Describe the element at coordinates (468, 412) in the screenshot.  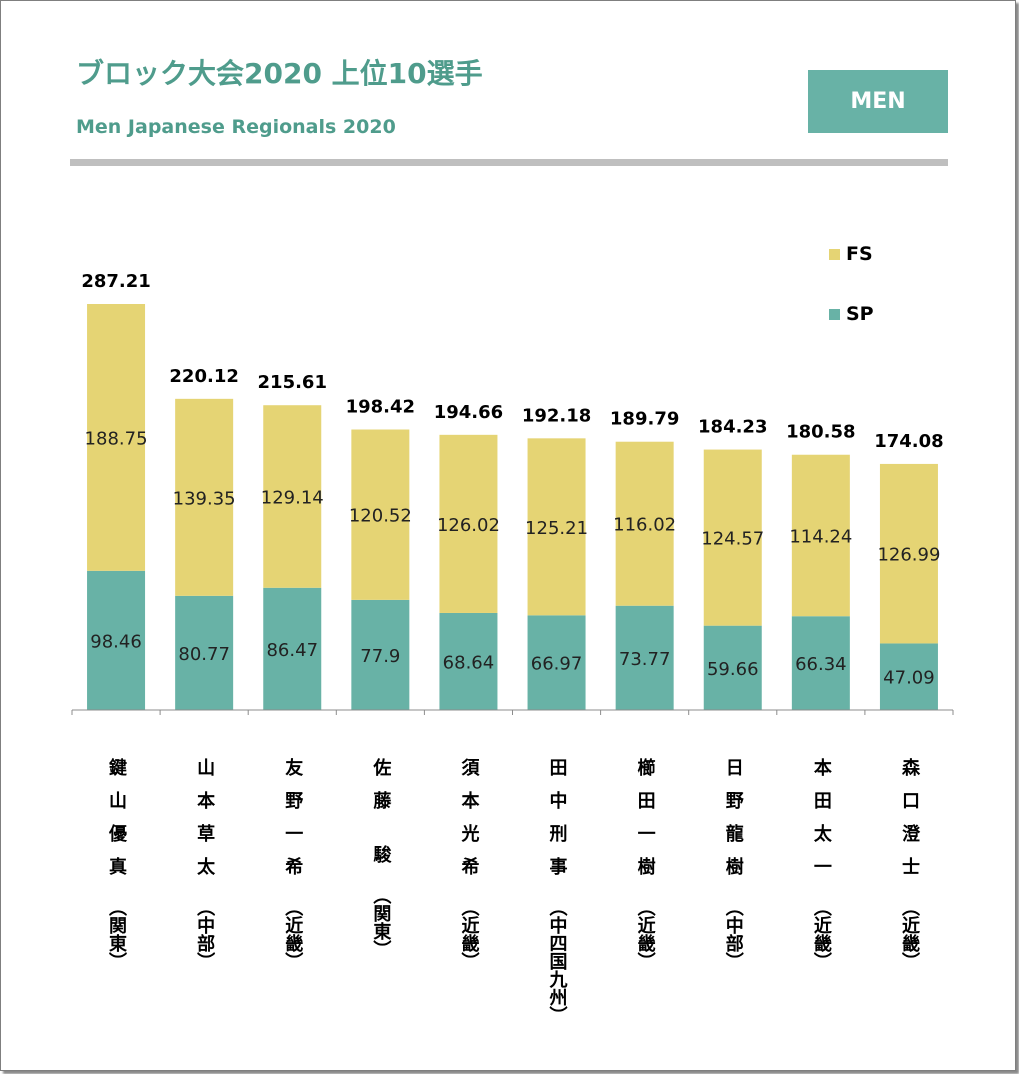
I see `total-label: 194.66` at that location.